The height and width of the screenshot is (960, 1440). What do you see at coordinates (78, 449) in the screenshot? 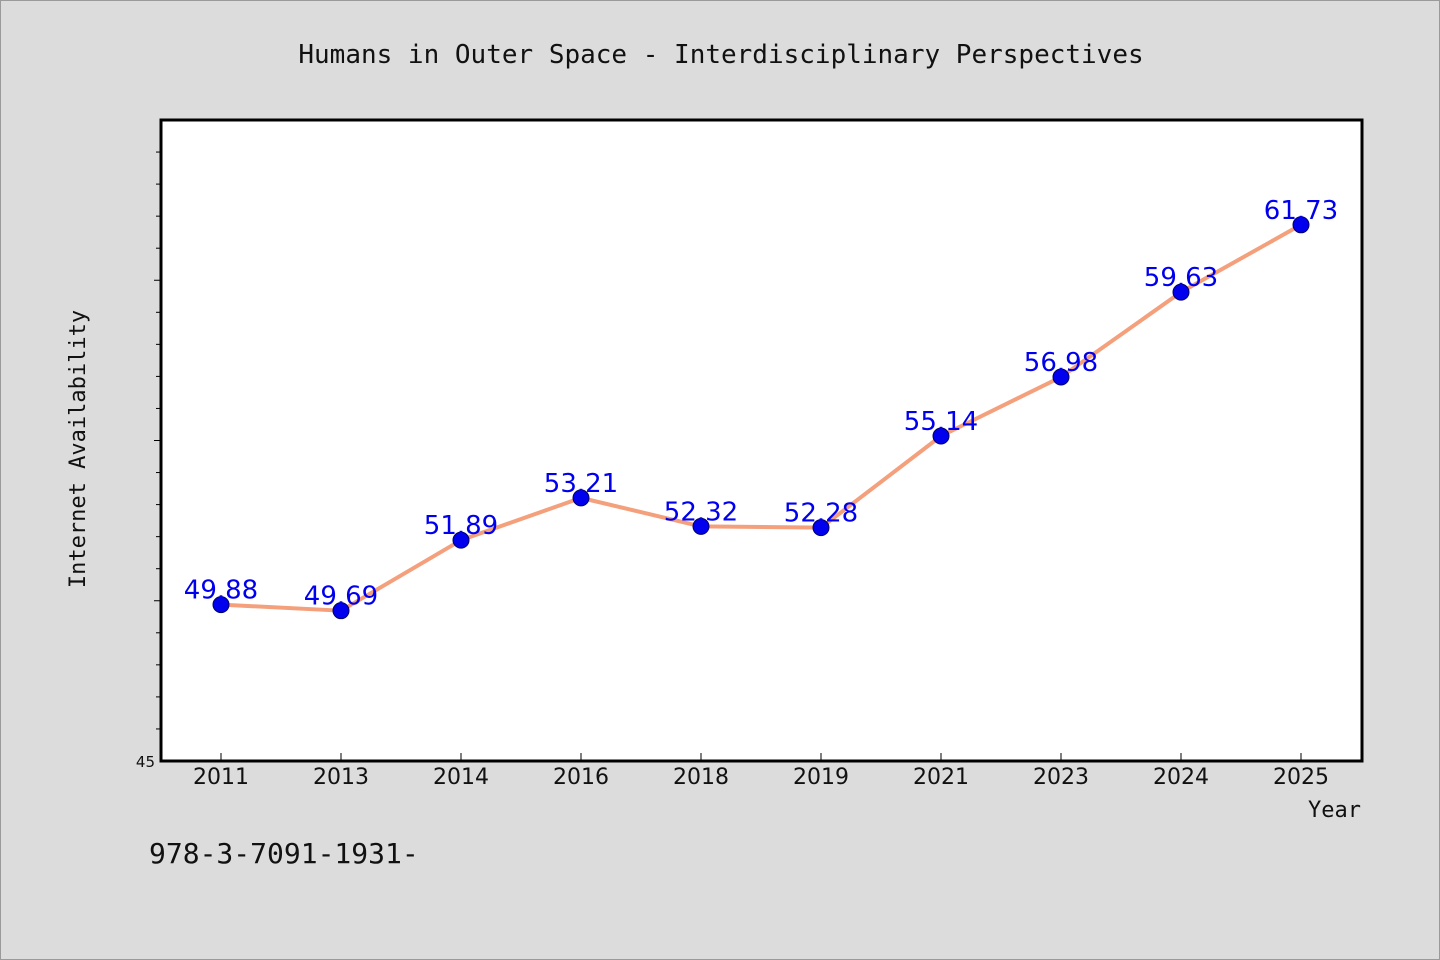
I see `y-axis-label: Internet Availability` at bounding box center [78, 449].